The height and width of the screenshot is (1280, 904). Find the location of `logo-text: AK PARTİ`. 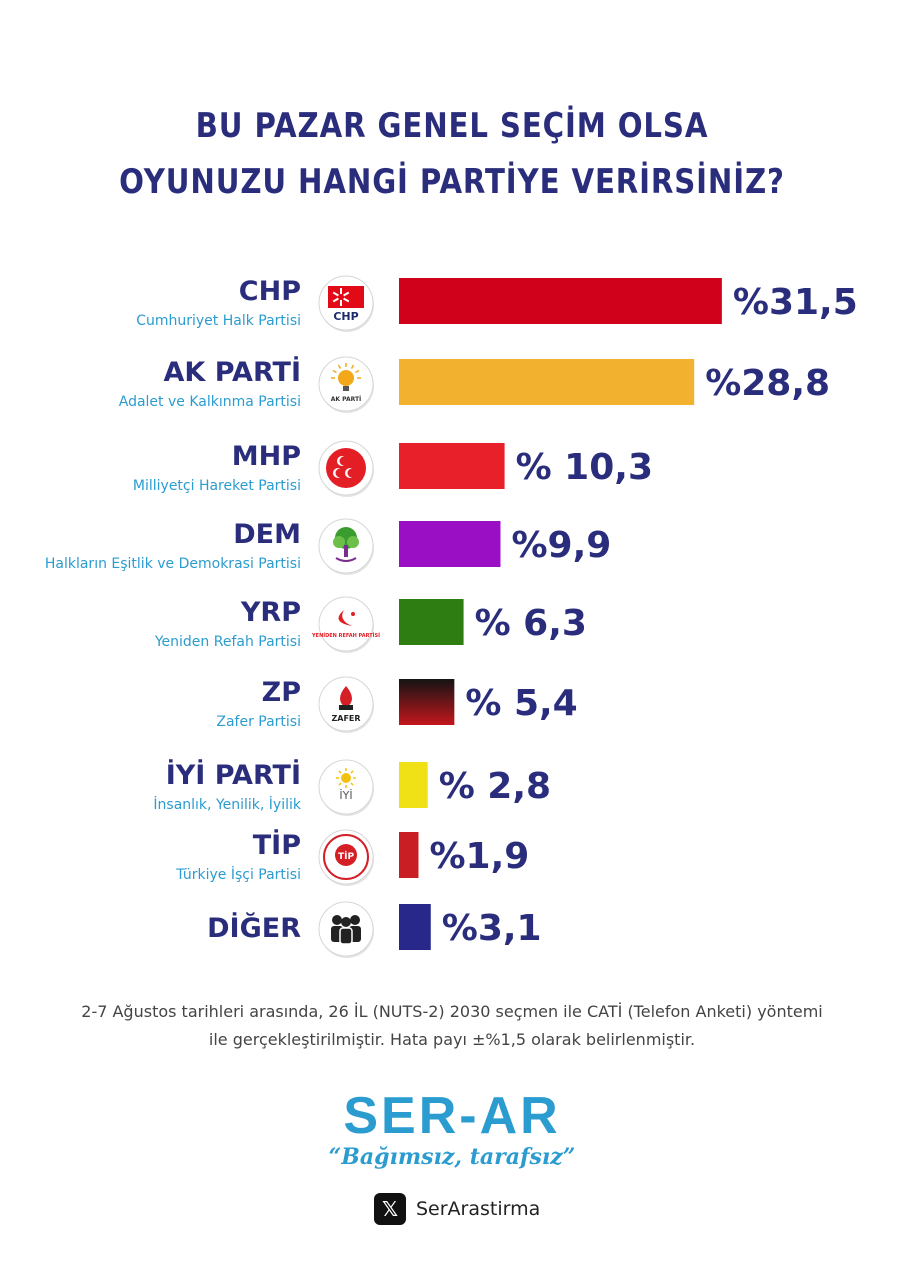

logo-text: AK PARTİ is located at coordinates (346, 399).